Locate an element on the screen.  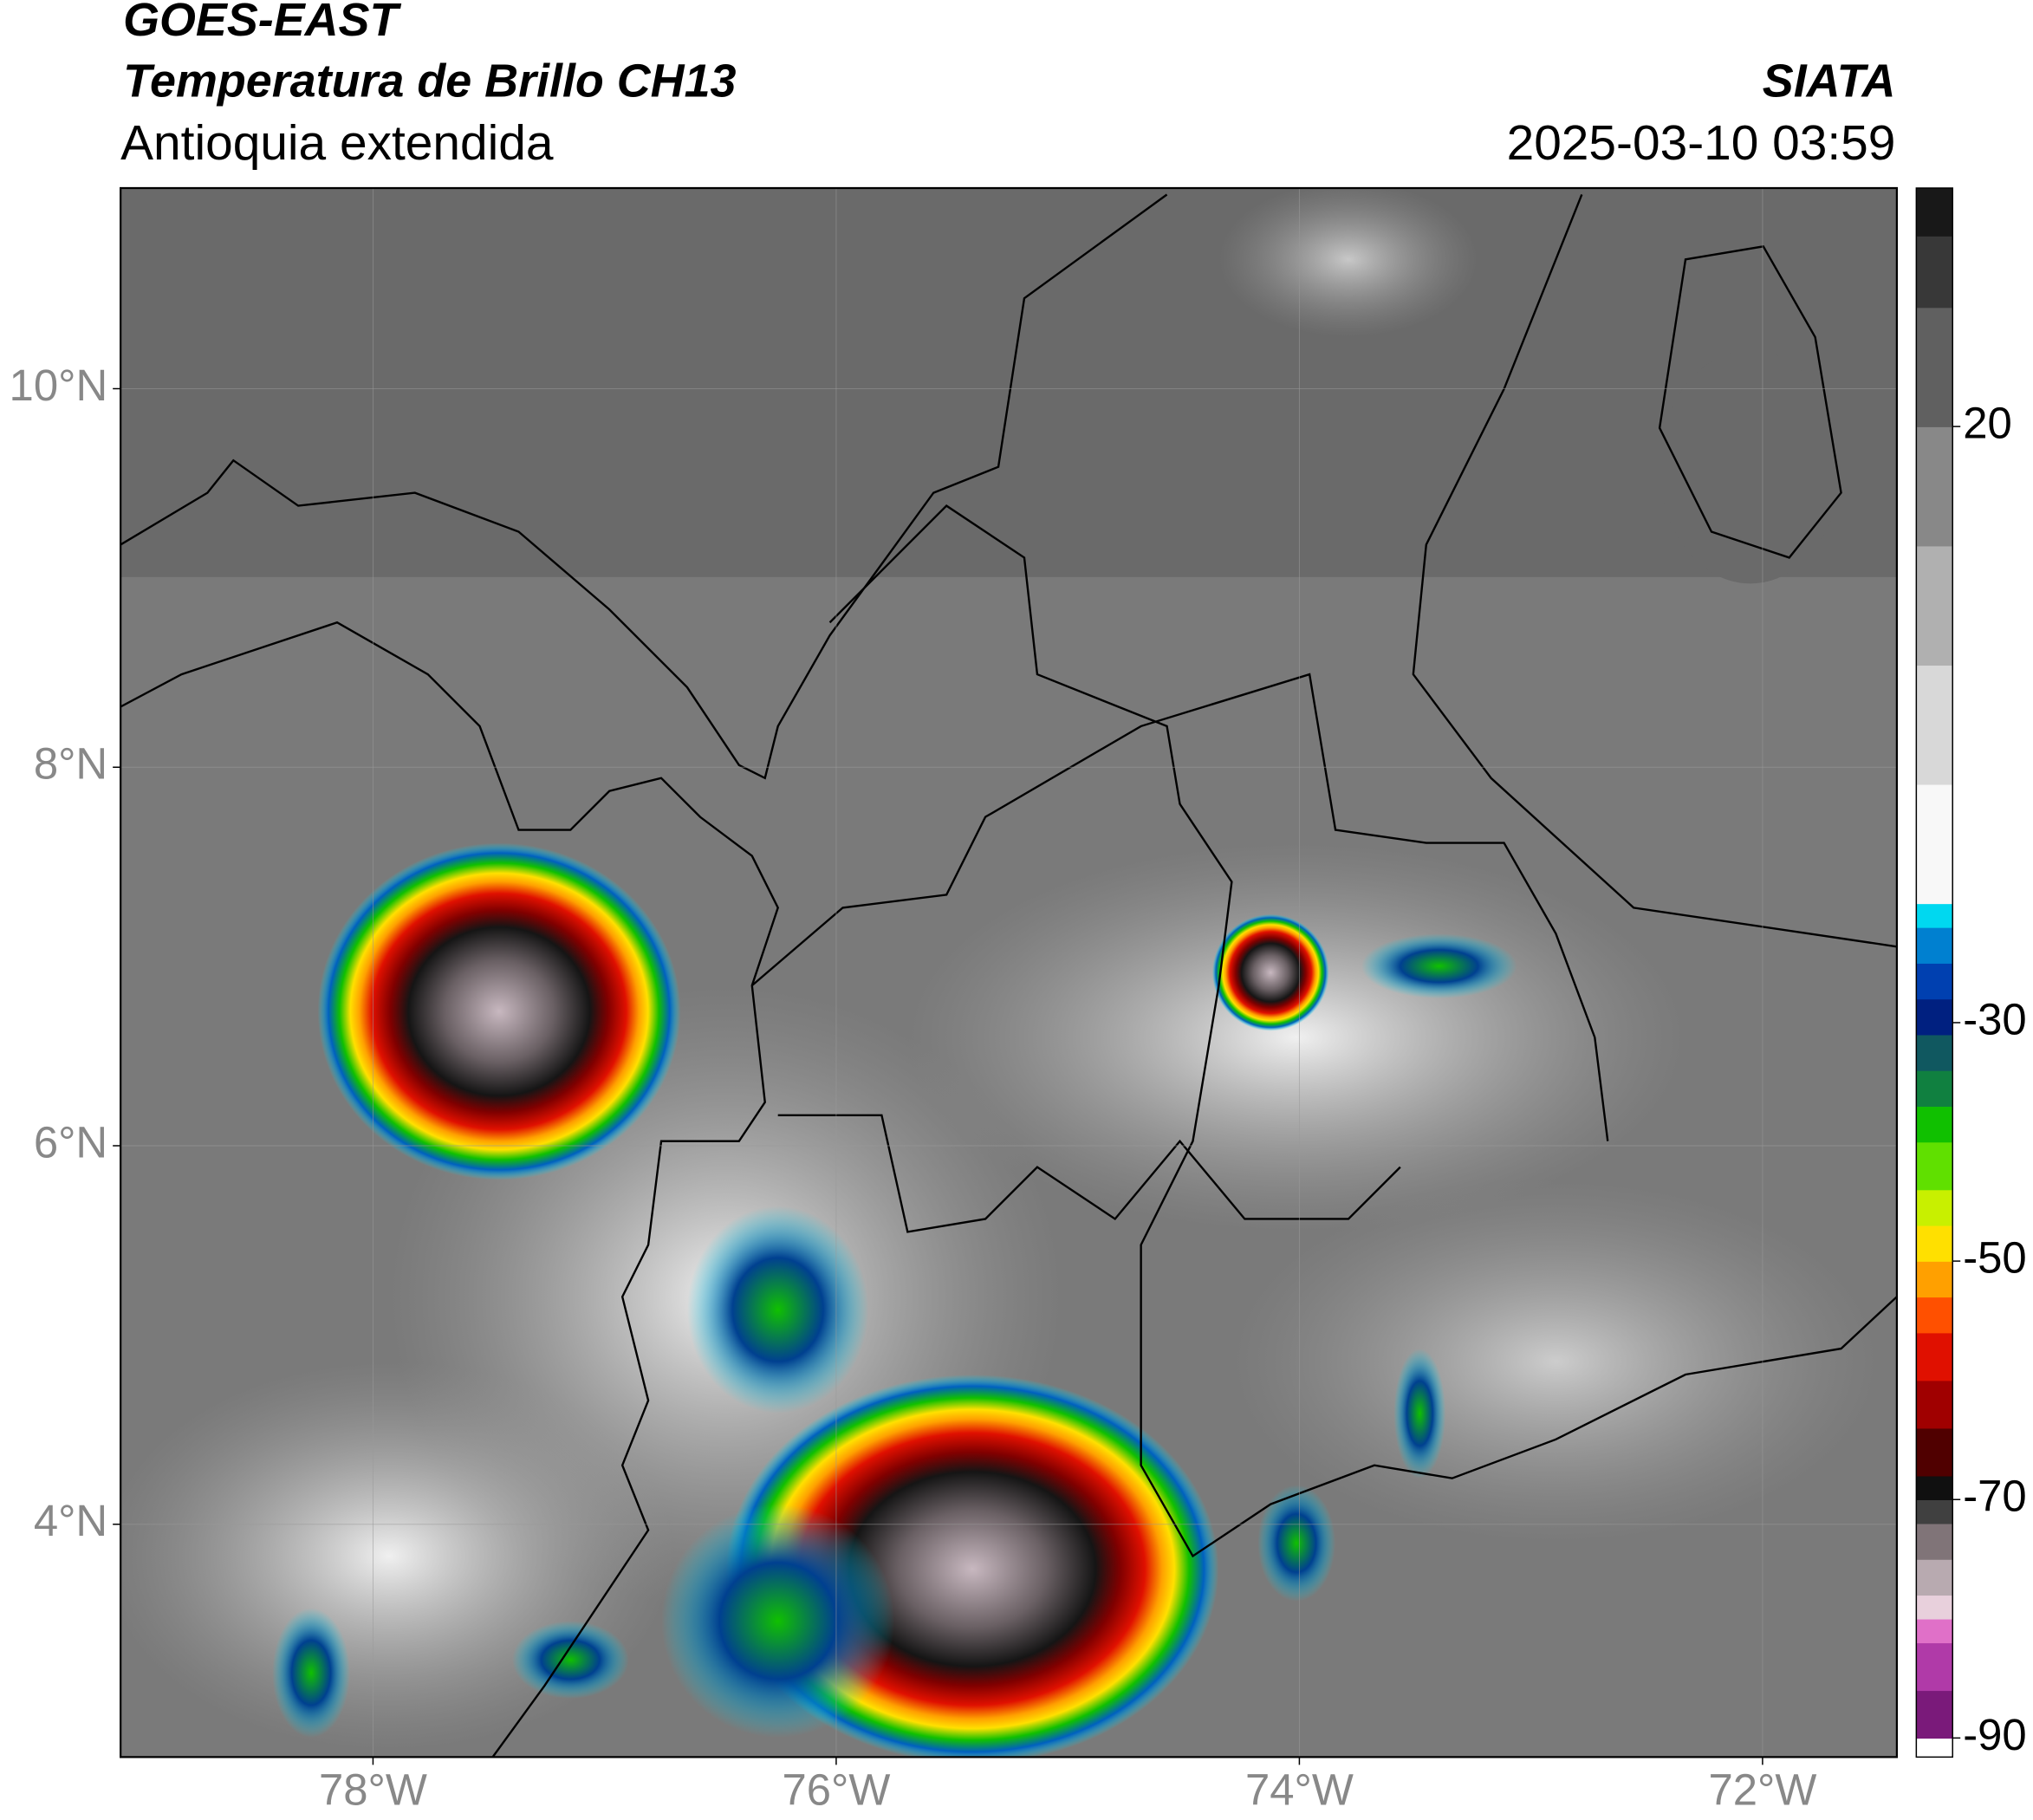
x-tick-label: 78°W is located at coordinates (373, 1790).